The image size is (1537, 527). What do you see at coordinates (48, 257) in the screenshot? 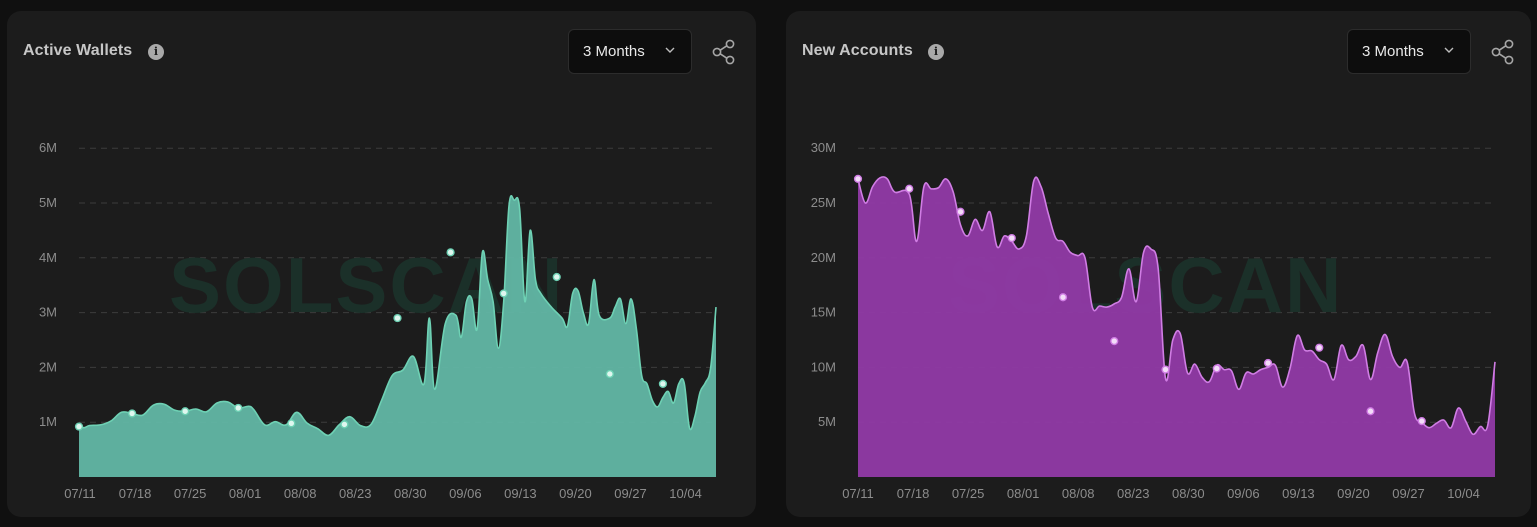
I see `y-tick-label: 4M` at bounding box center [48, 257].